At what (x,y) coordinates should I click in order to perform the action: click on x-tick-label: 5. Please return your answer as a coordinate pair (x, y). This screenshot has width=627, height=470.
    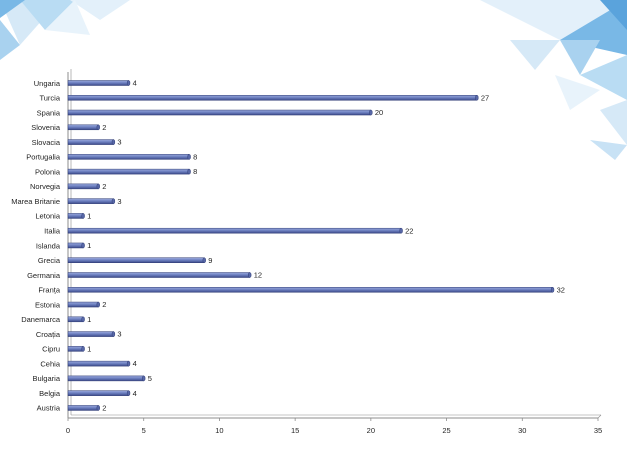
    Looking at the image, I should click on (144, 430).